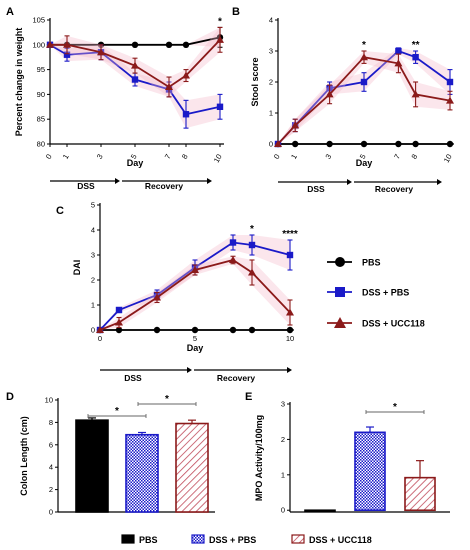 Image resolution: width=470 pixels, height=550 pixels. I want to click on y-axis-title: Percent change in weight, so click(19, 82).